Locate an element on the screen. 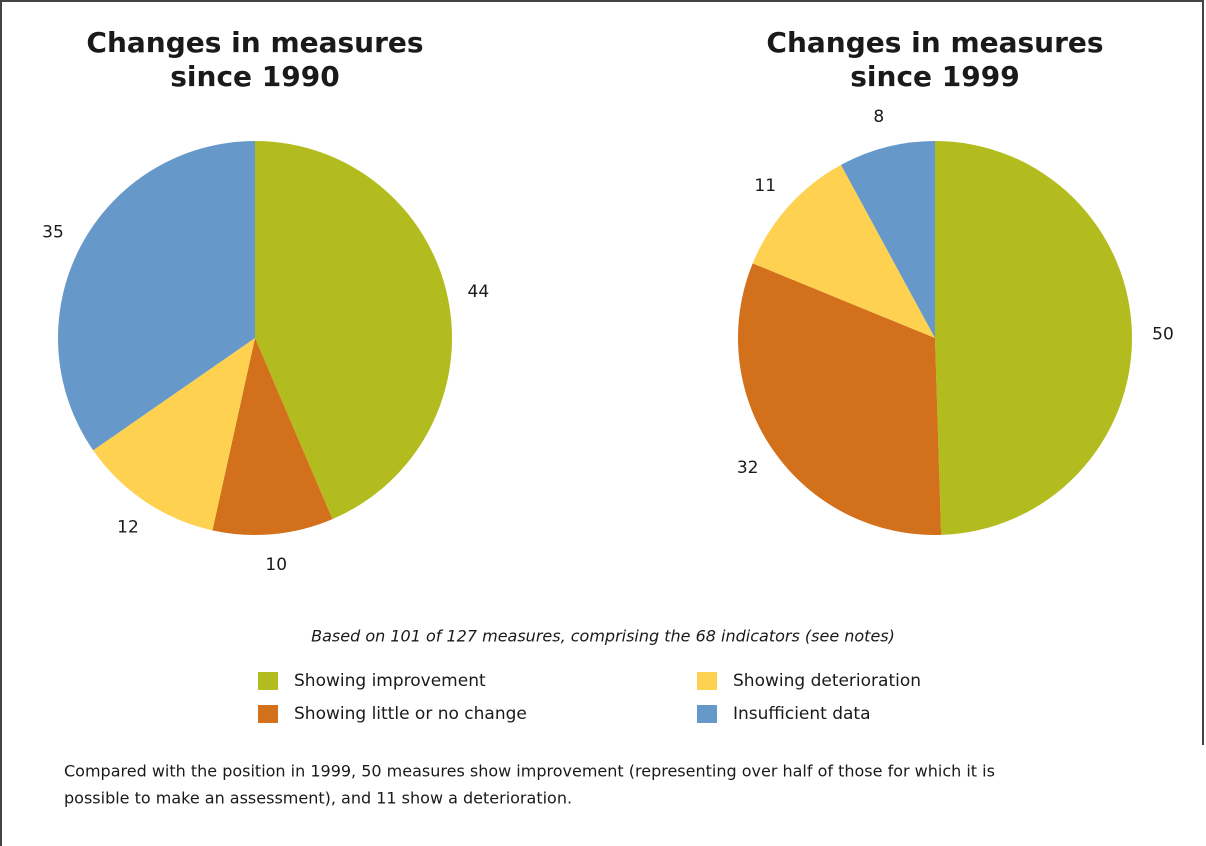 The image size is (1206, 846). data-label: 10 is located at coordinates (276, 565).